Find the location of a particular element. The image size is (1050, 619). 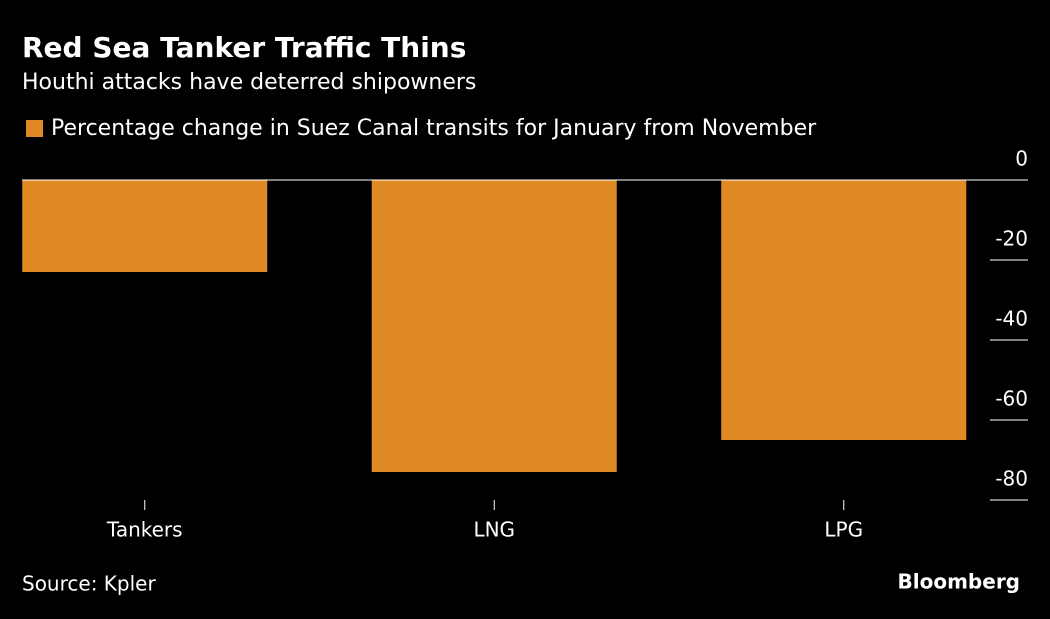

brand: Bloomberg is located at coordinates (959, 582).